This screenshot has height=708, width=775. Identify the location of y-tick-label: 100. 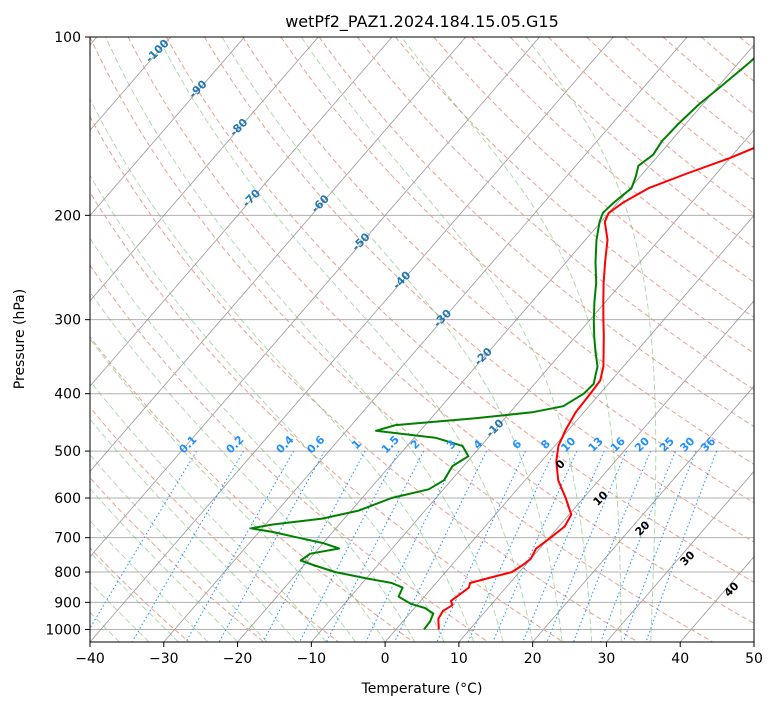
(67, 38).